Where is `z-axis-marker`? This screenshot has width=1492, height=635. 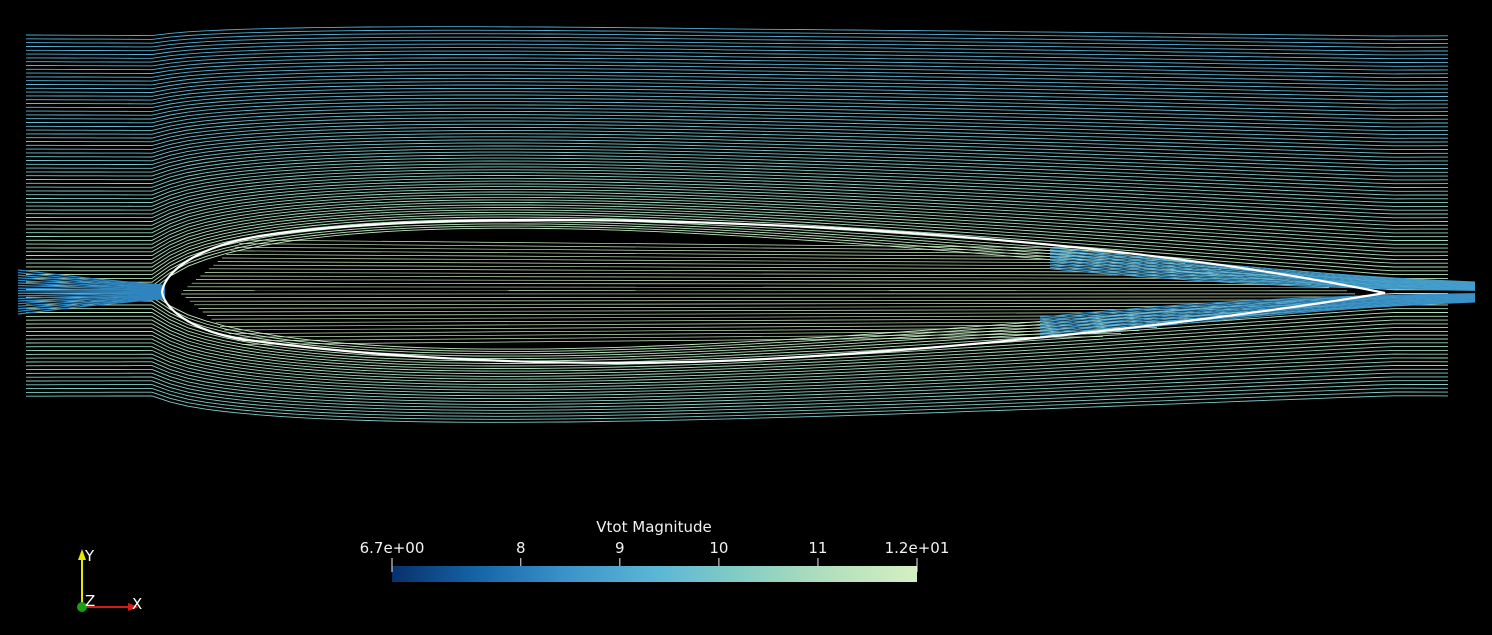 z-axis-marker is located at coordinates (82, 607).